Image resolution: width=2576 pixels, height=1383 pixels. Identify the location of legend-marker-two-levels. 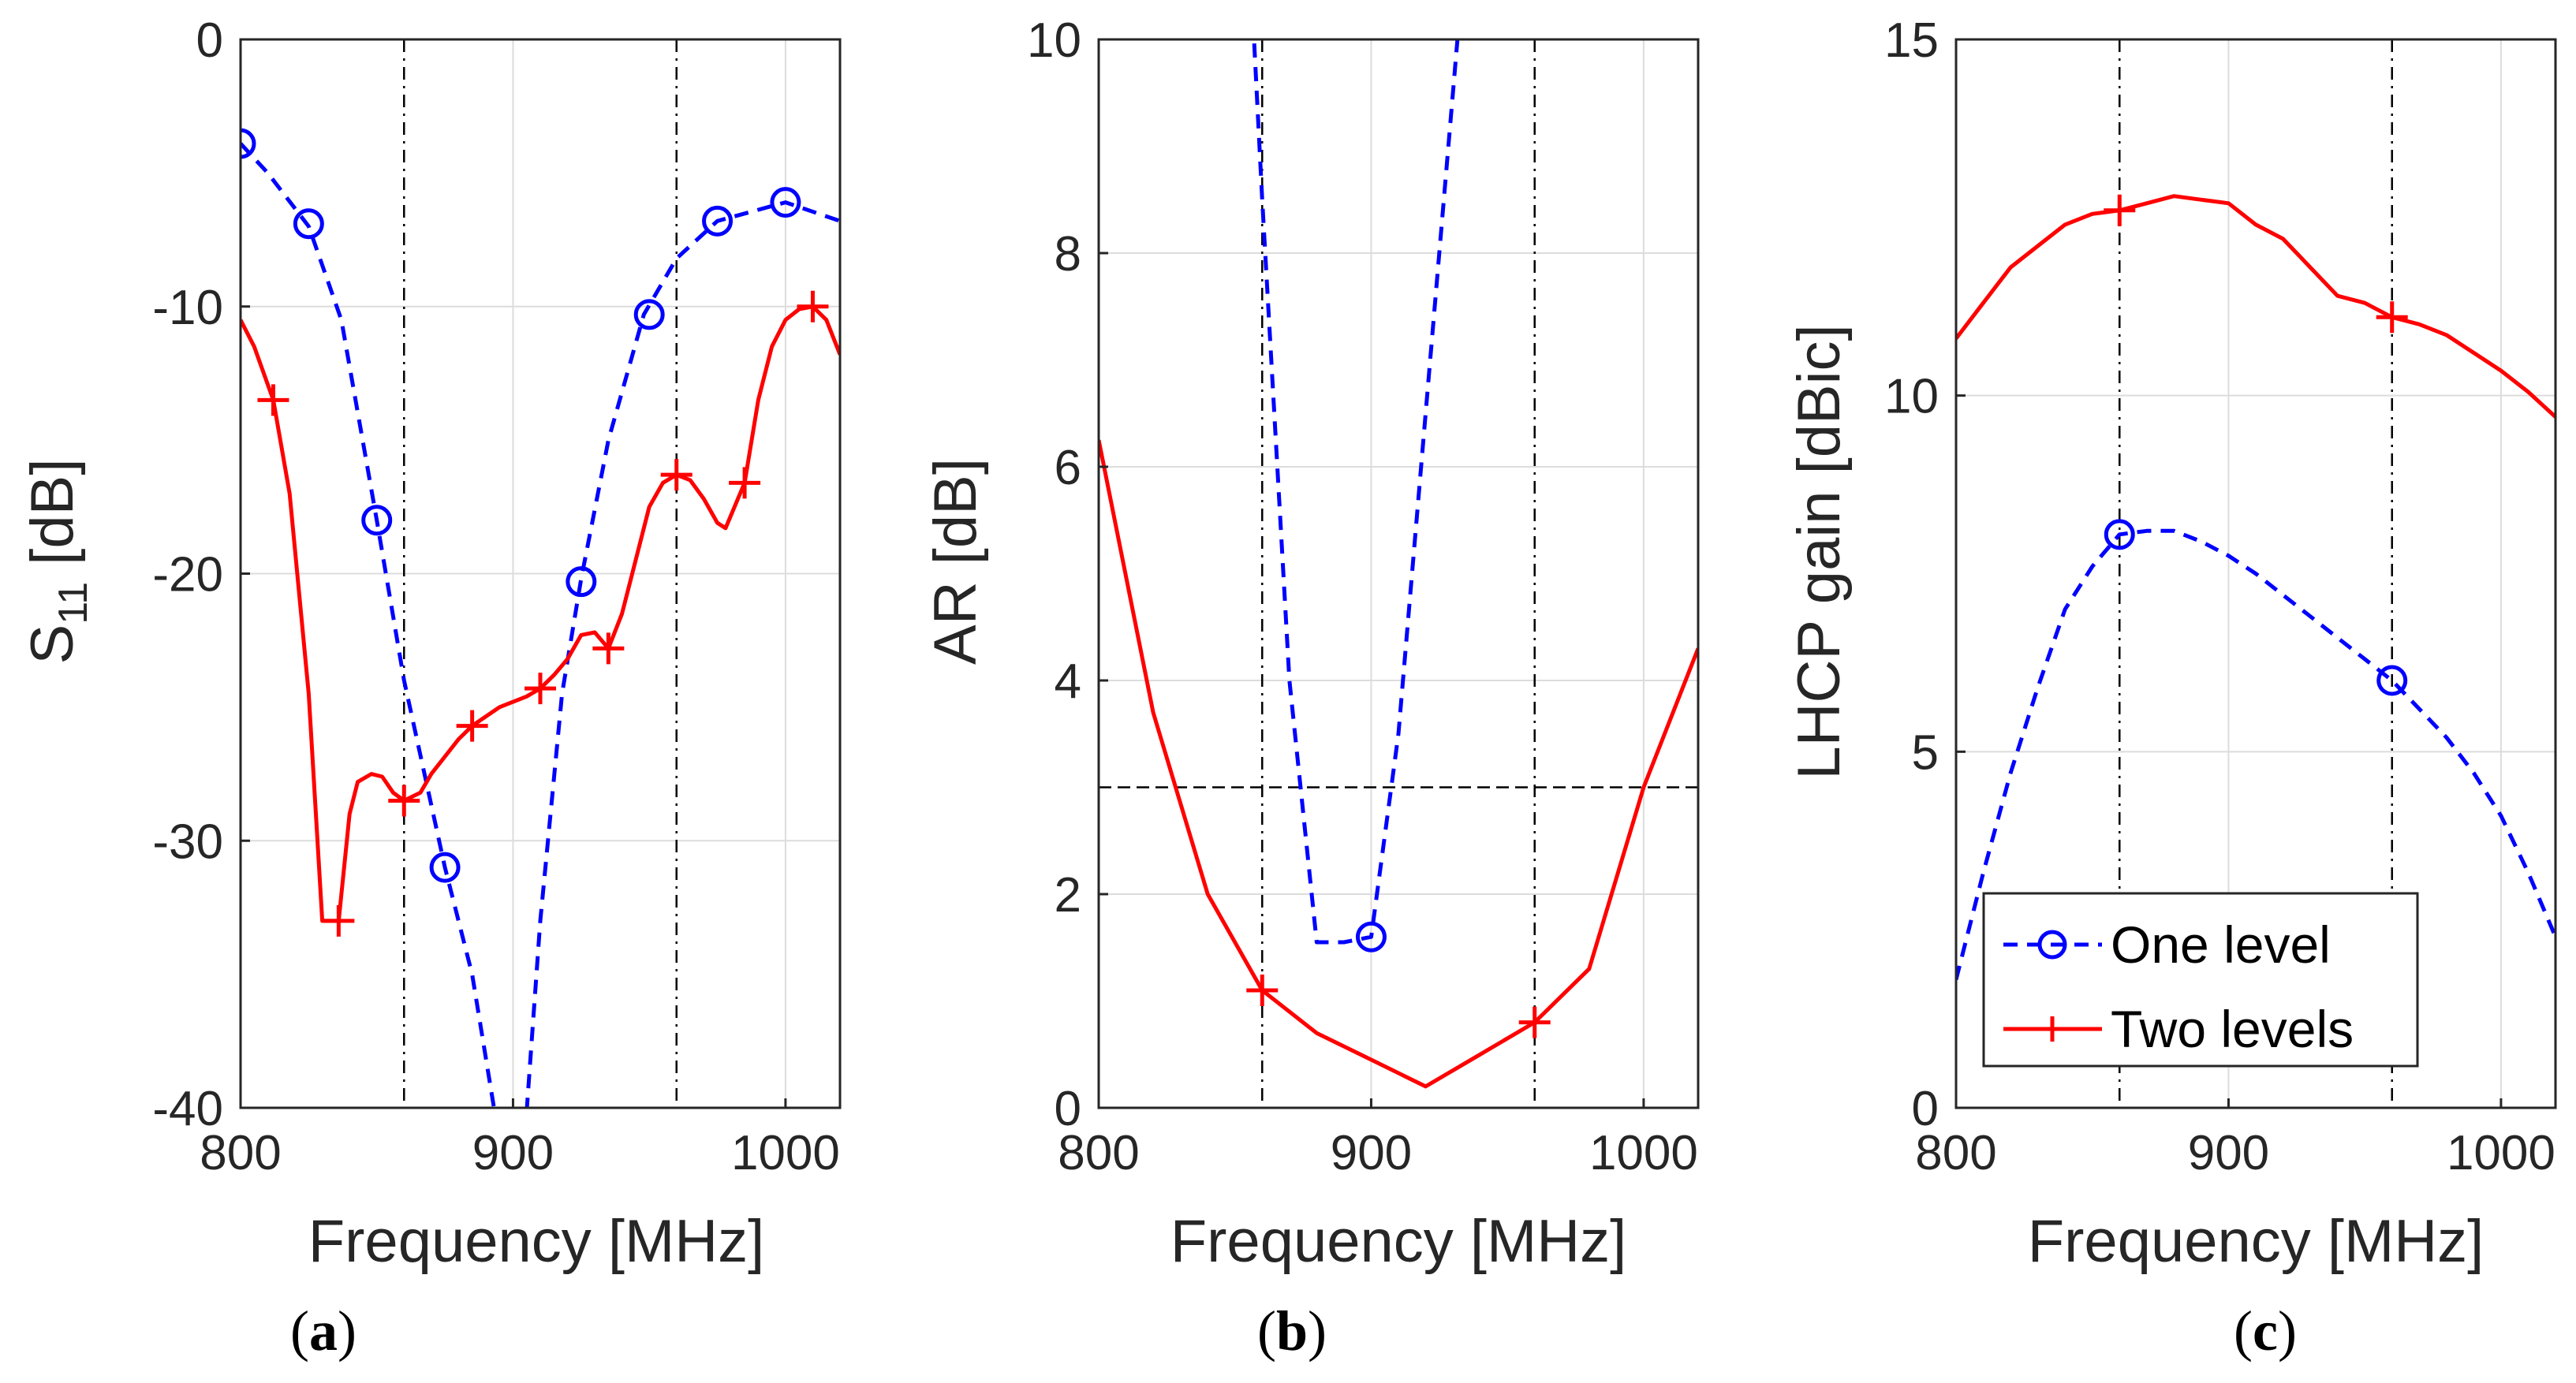
(2052, 1029).